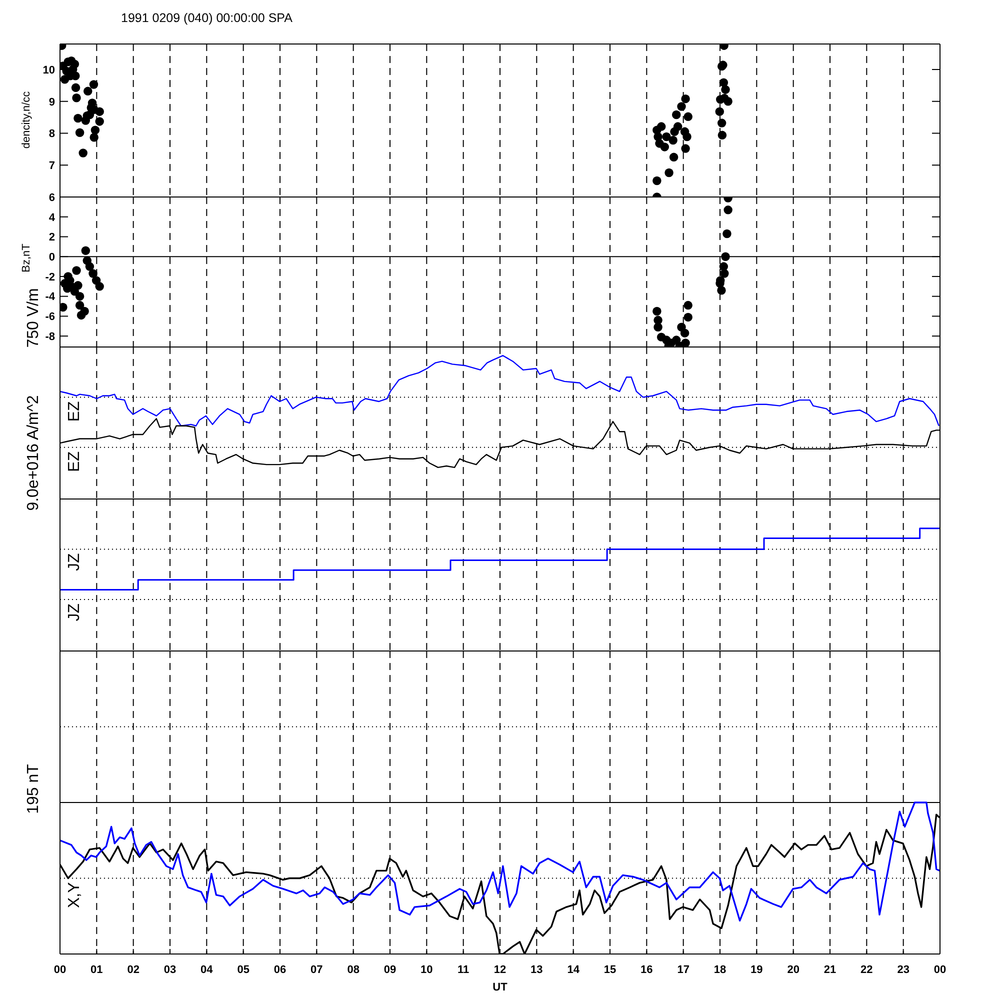 This screenshot has height=1000, width=1000. Describe the element at coordinates (51, 102) in the screenshot. I see `y-tick-label: 9` at that location.